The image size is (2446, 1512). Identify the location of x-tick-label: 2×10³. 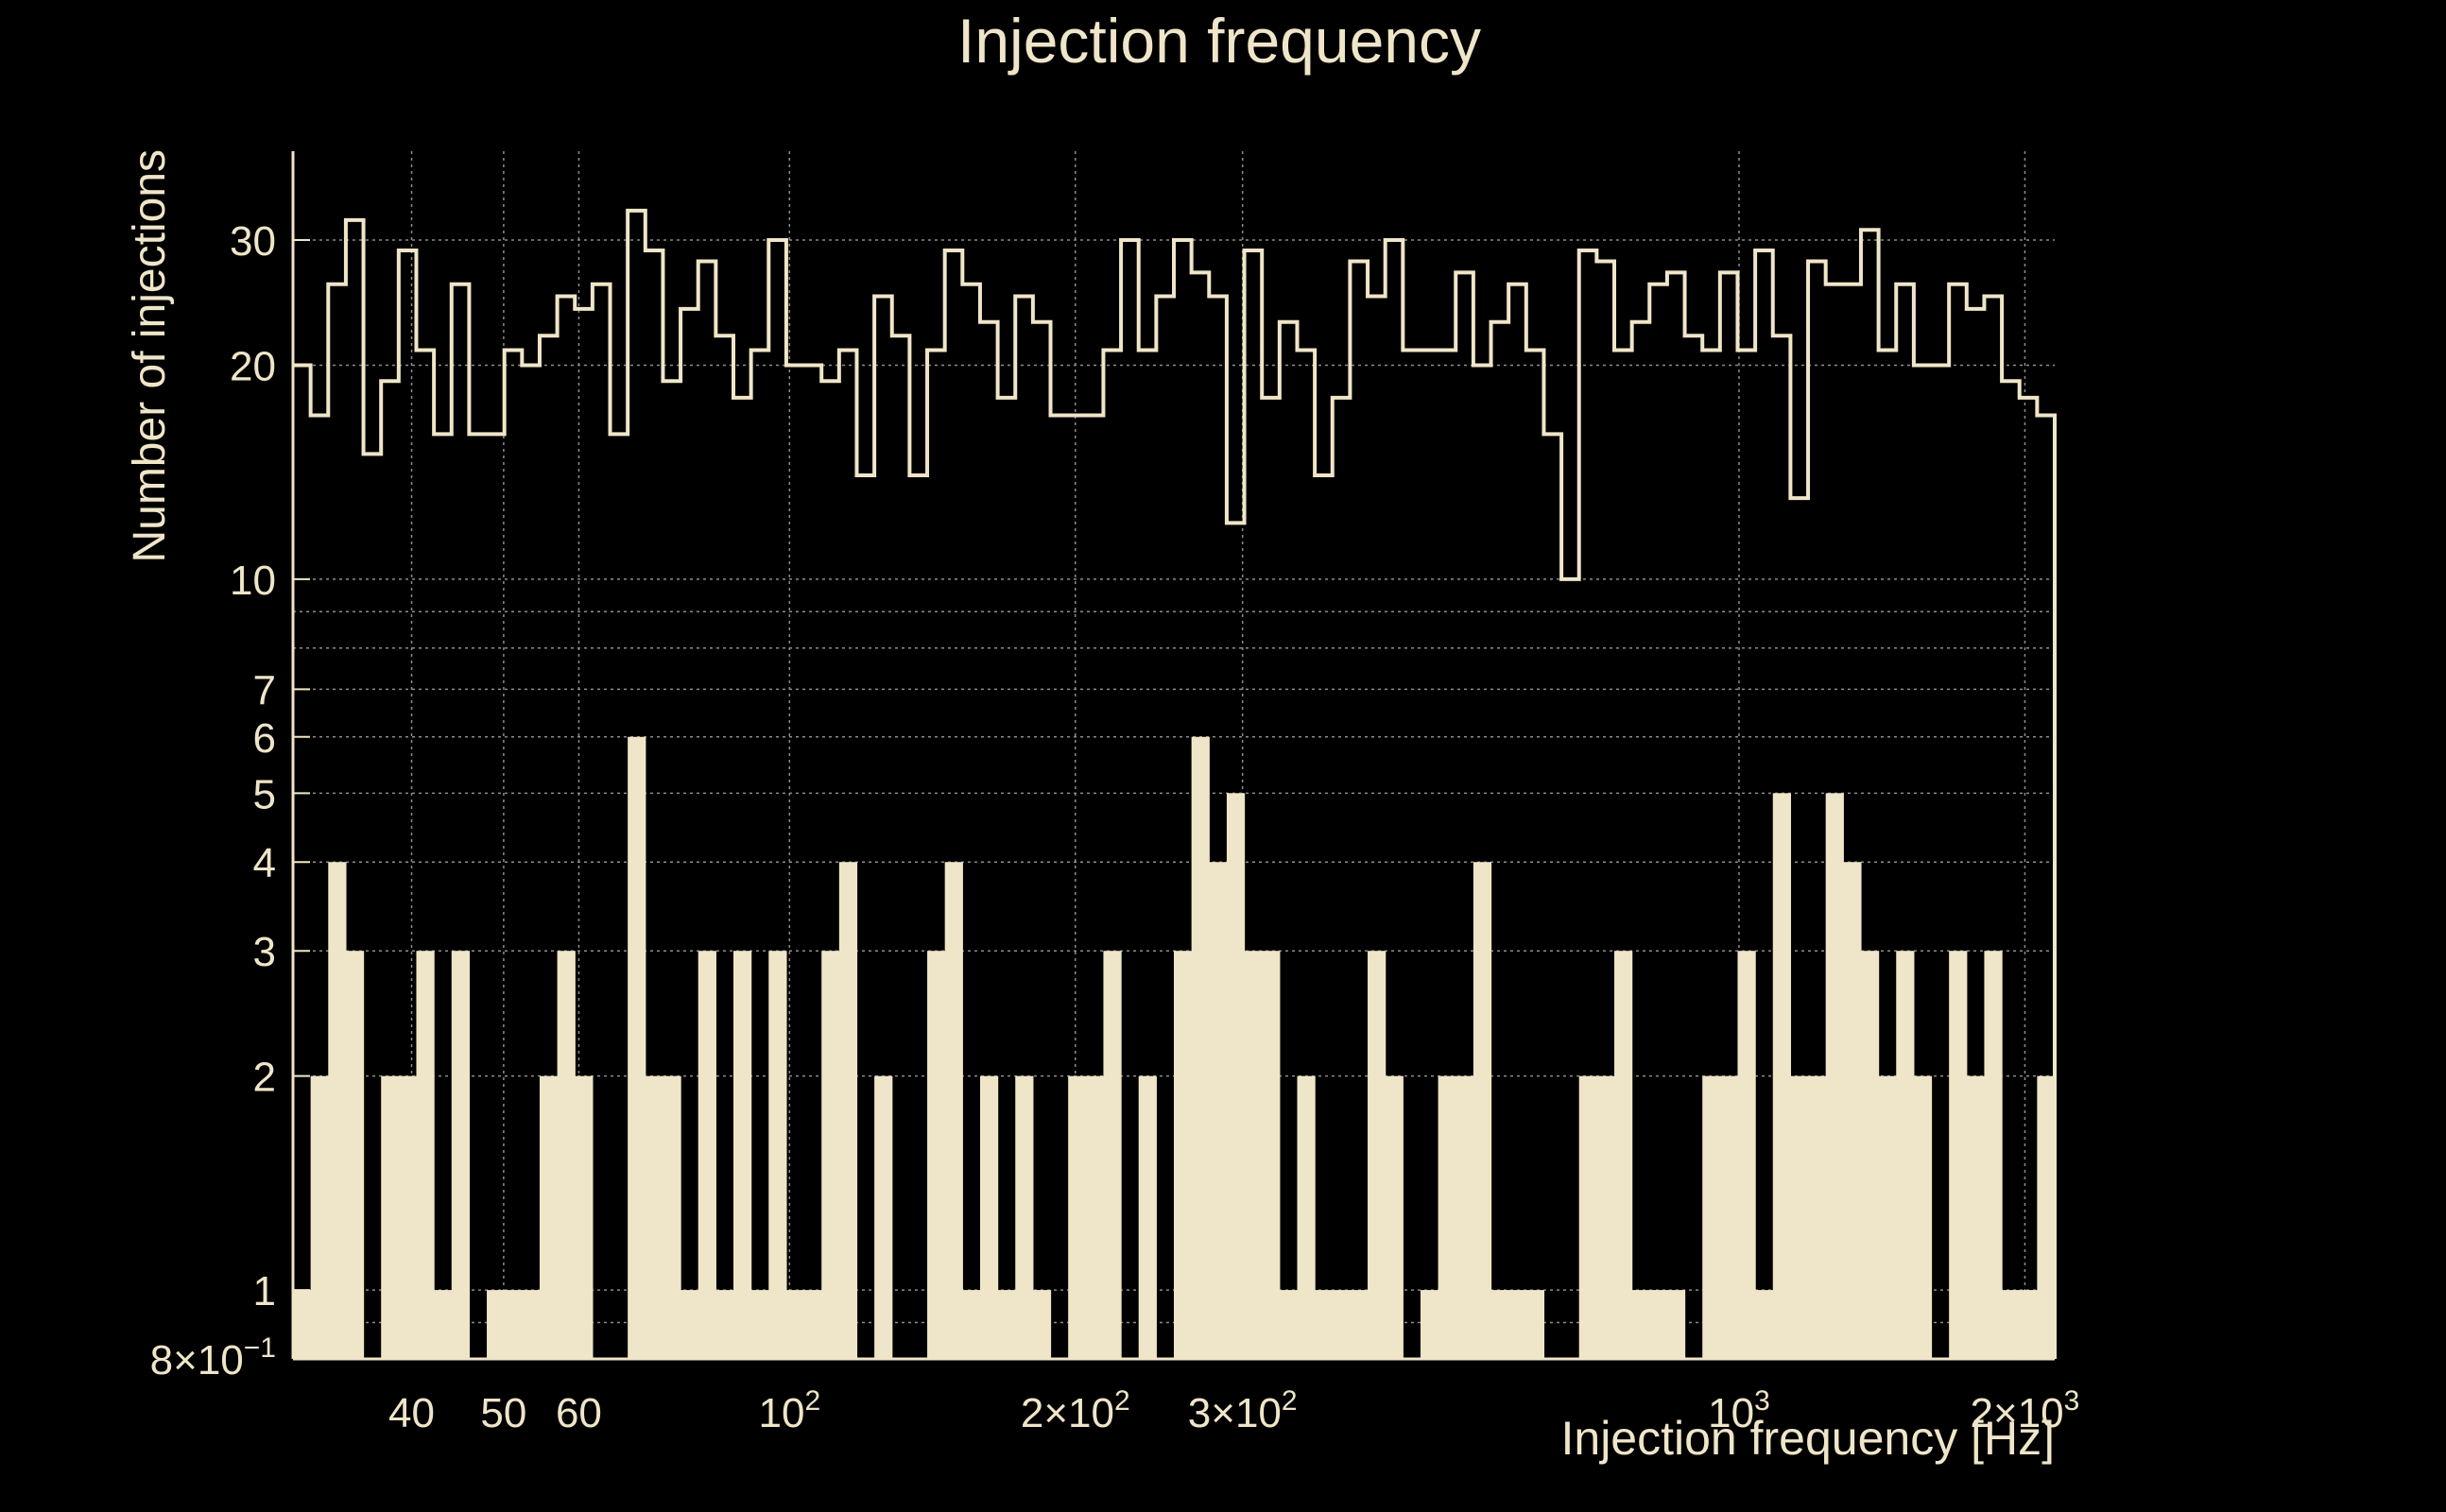
(2026, 1410).